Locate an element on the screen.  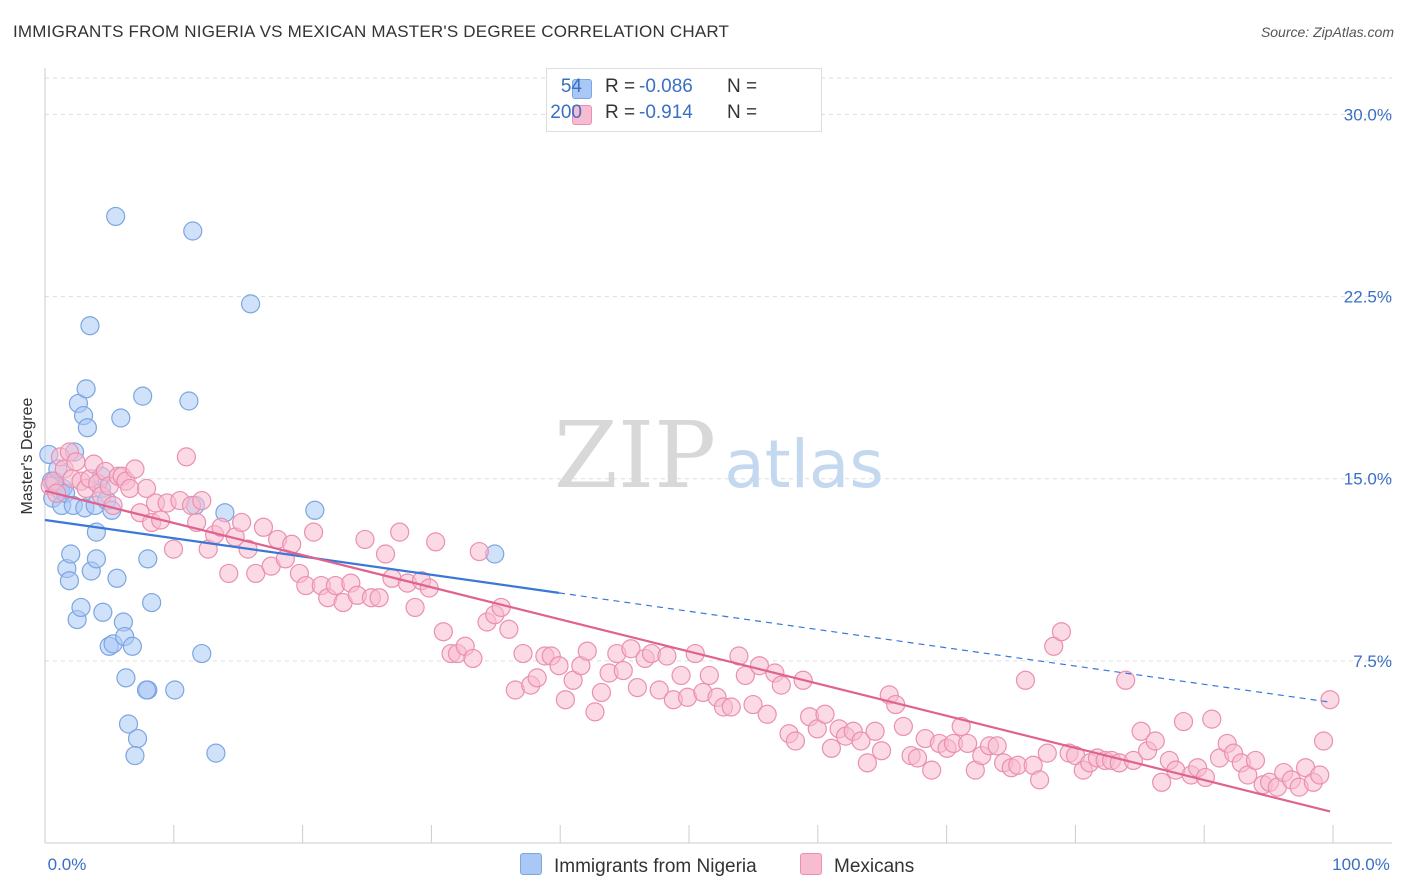
watermark-atlas: atlas is located at coordinates (804, 464).